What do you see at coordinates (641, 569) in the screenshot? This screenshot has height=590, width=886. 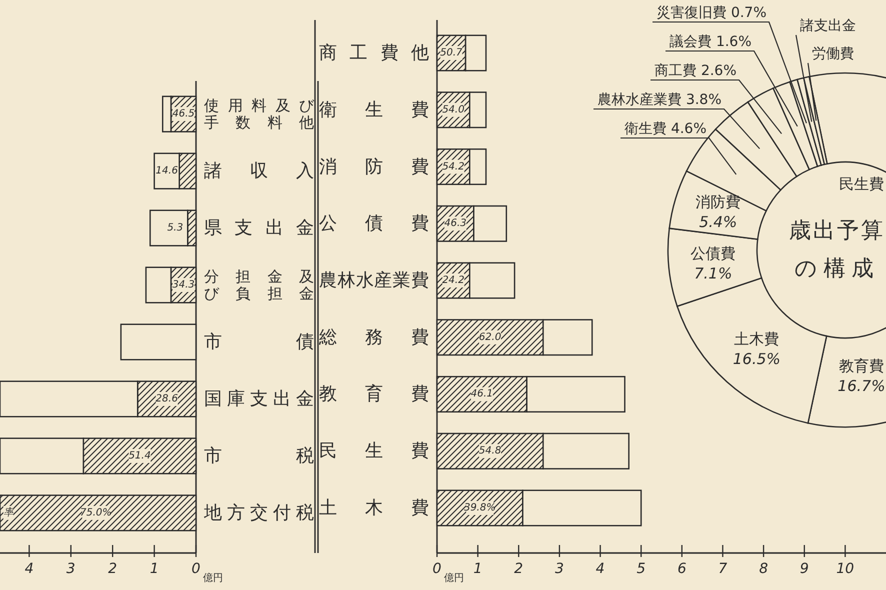 I see `x-tick-label: 5` at bounding box center [641, 569].